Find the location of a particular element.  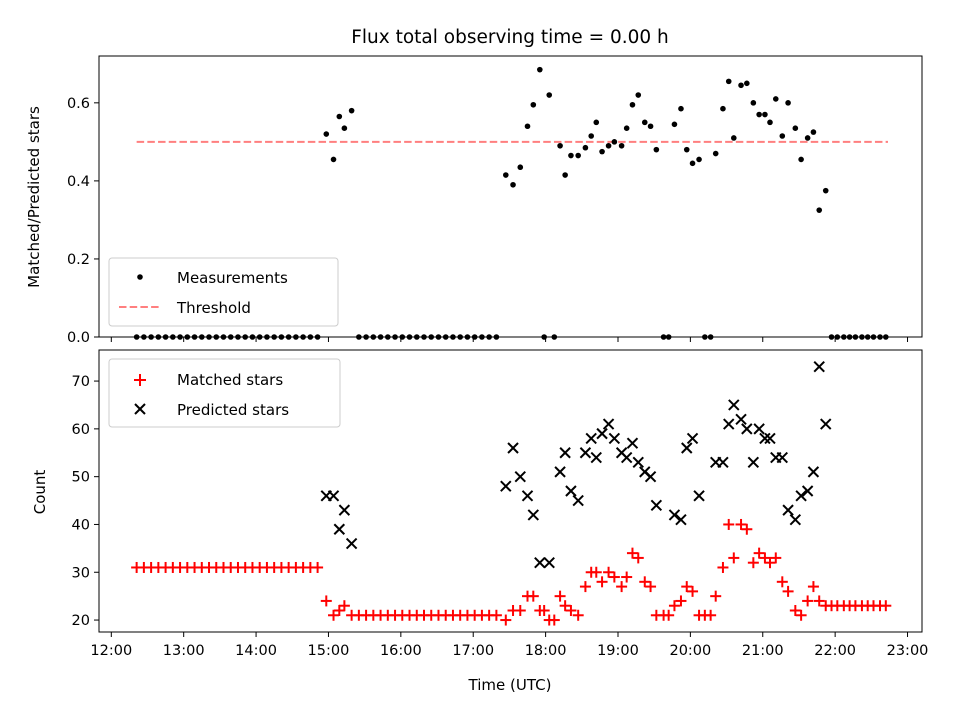

chart-title: Flux total observing time = 0.00 h is located at coordinates (510, 37).